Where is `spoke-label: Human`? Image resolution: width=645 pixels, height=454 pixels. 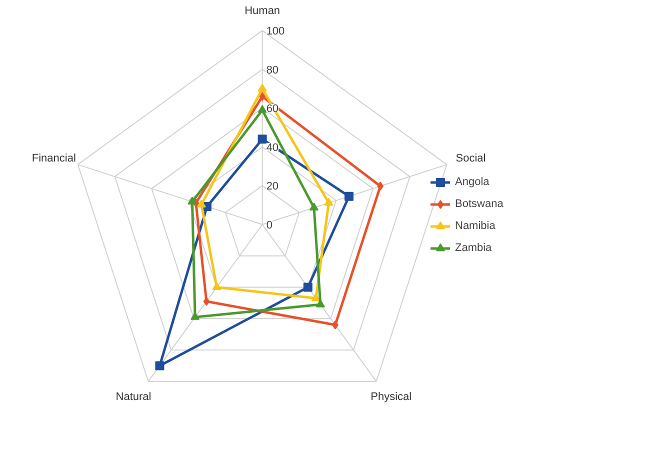
spoke-label: Human is located at coordinates (262, 11).